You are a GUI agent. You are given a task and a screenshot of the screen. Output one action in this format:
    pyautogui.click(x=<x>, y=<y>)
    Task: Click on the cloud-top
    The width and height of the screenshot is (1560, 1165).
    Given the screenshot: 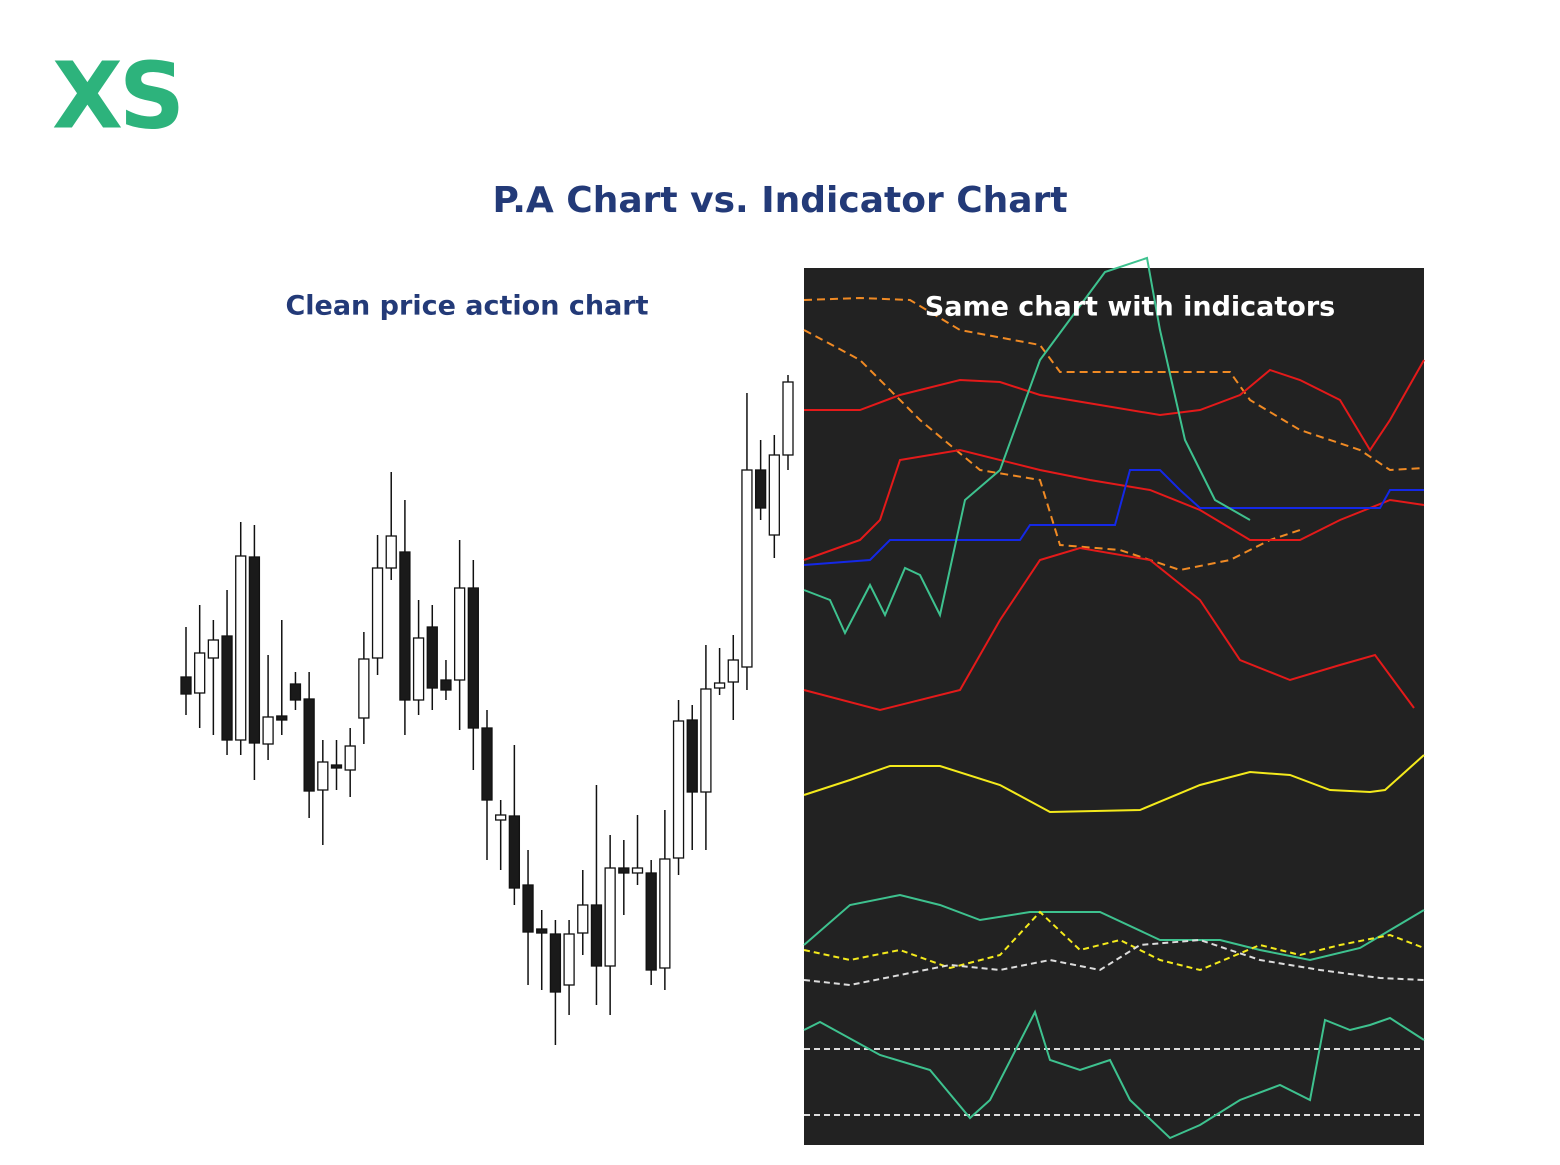 What is the action you would take?
    pyautogui.click(x=1114, y=384)
    